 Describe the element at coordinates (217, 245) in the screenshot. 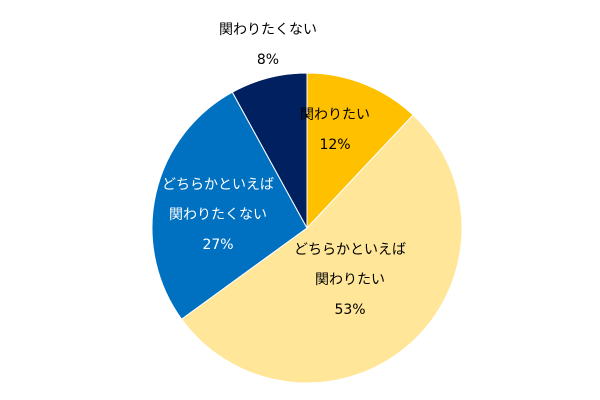

I see `slice-value-label: 27%` at that location.